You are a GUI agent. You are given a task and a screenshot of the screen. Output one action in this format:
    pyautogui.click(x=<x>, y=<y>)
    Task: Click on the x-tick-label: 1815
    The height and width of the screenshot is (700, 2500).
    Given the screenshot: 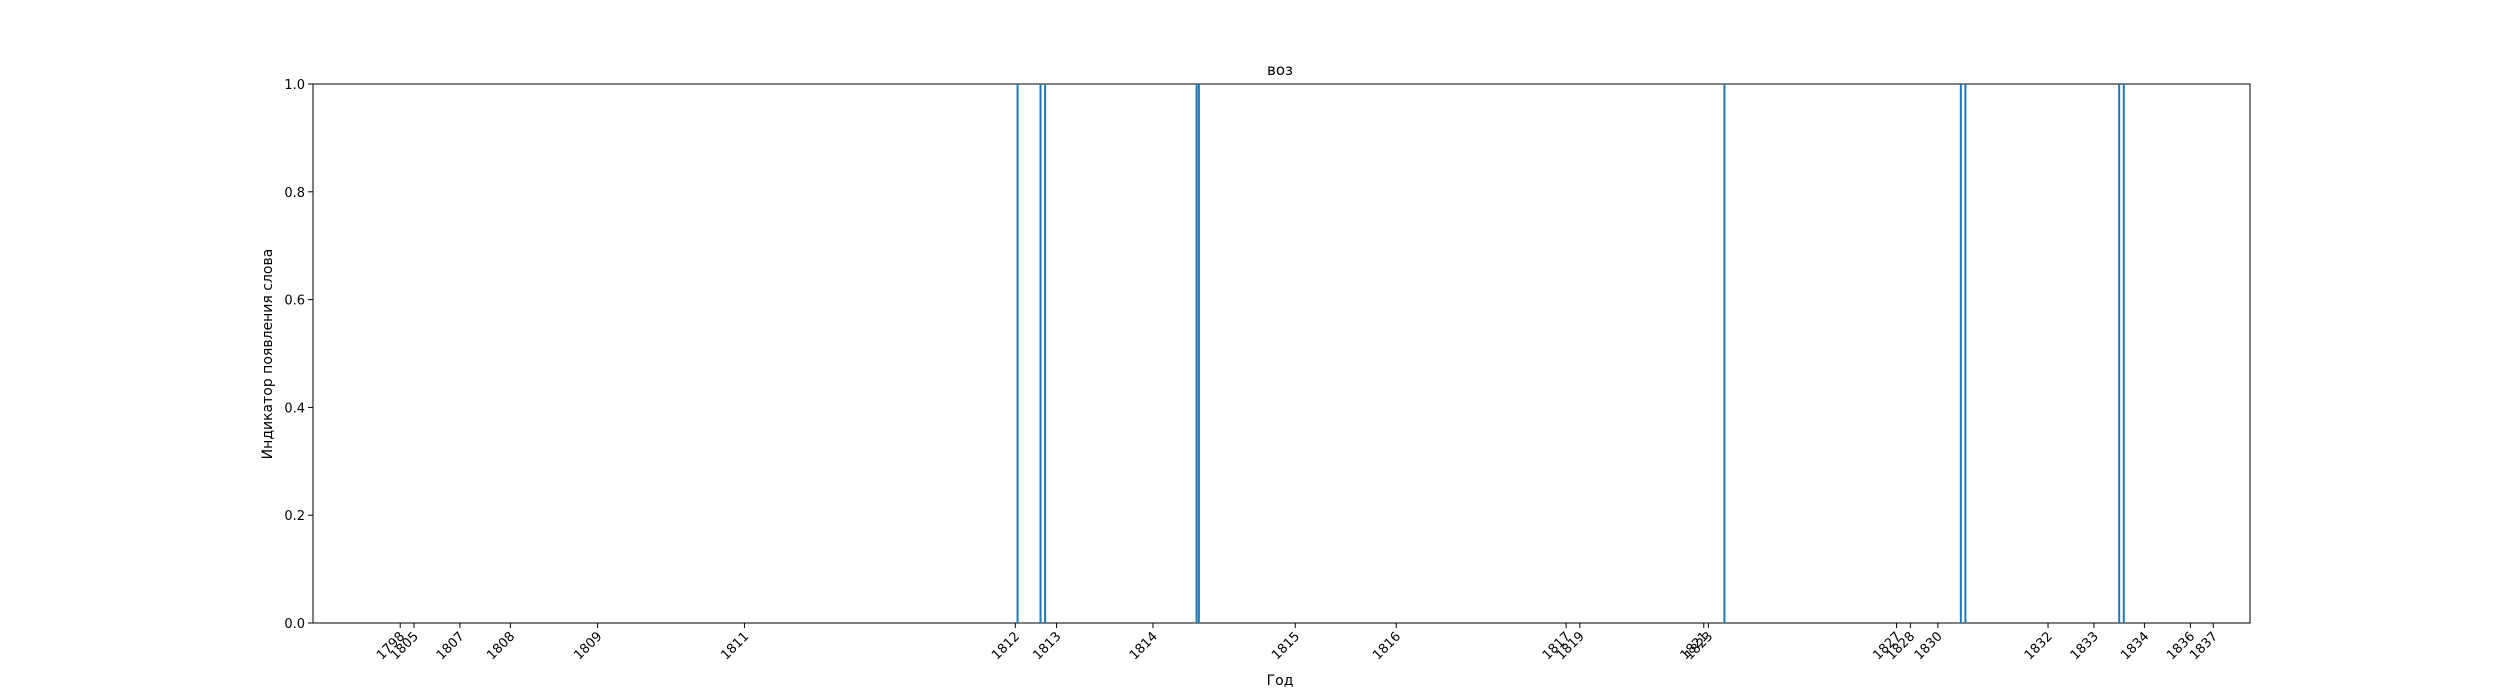 What is the action you would take?
    pyautogui.click(x=1286, y=646)
    